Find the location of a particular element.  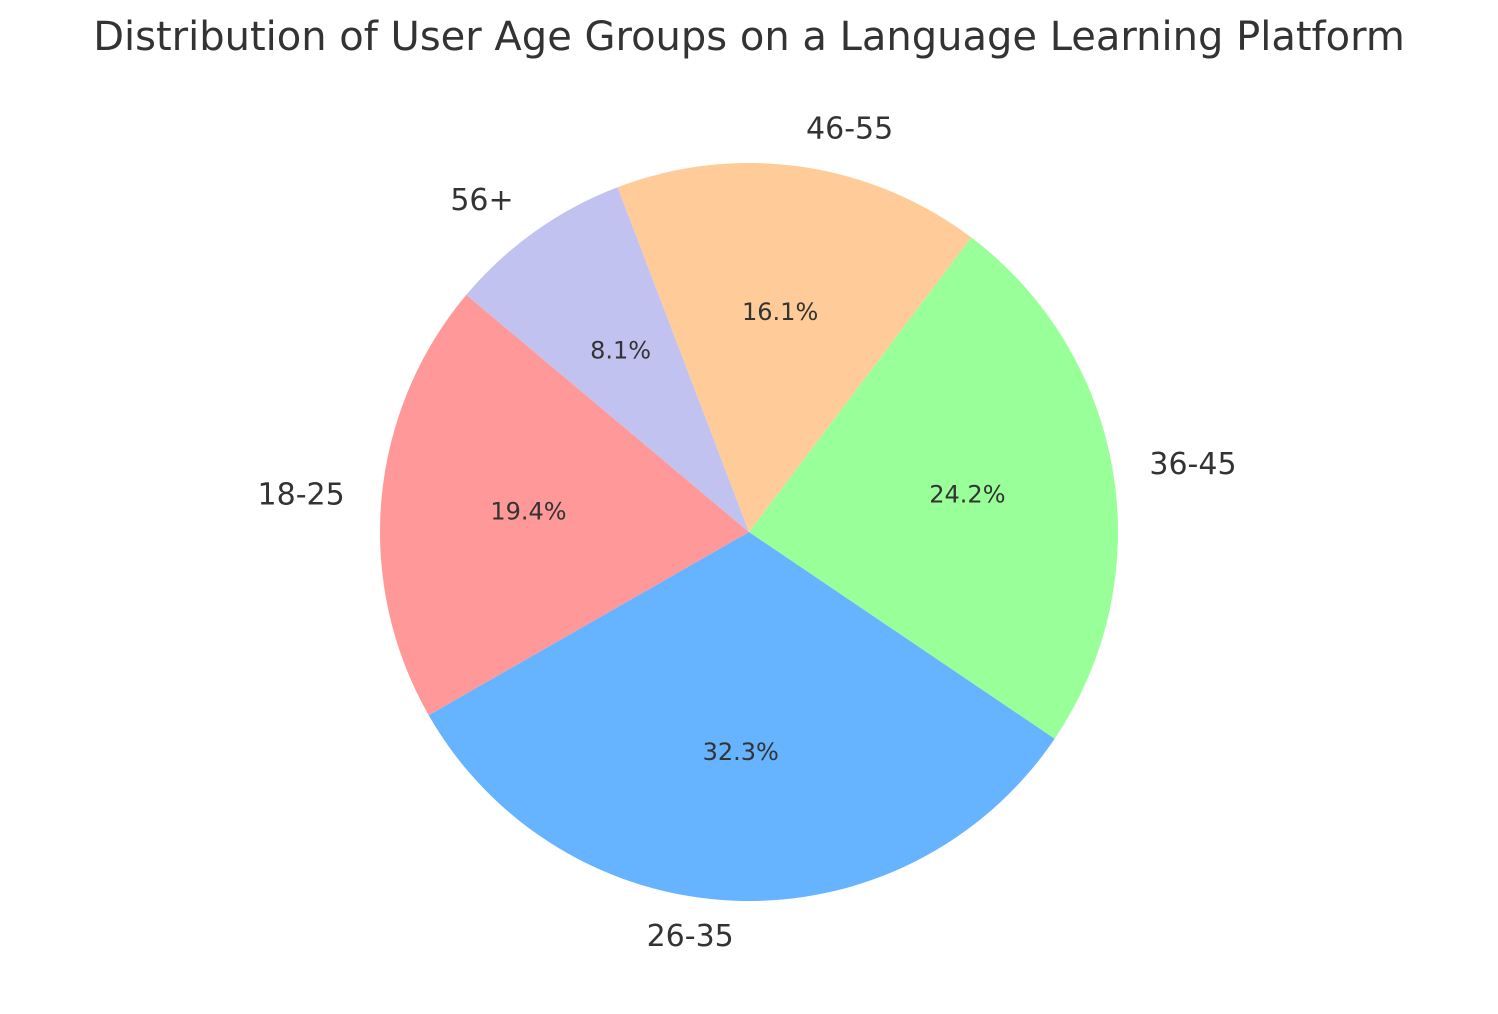

pie-slice-56plus is located at coordinates (607, 359).